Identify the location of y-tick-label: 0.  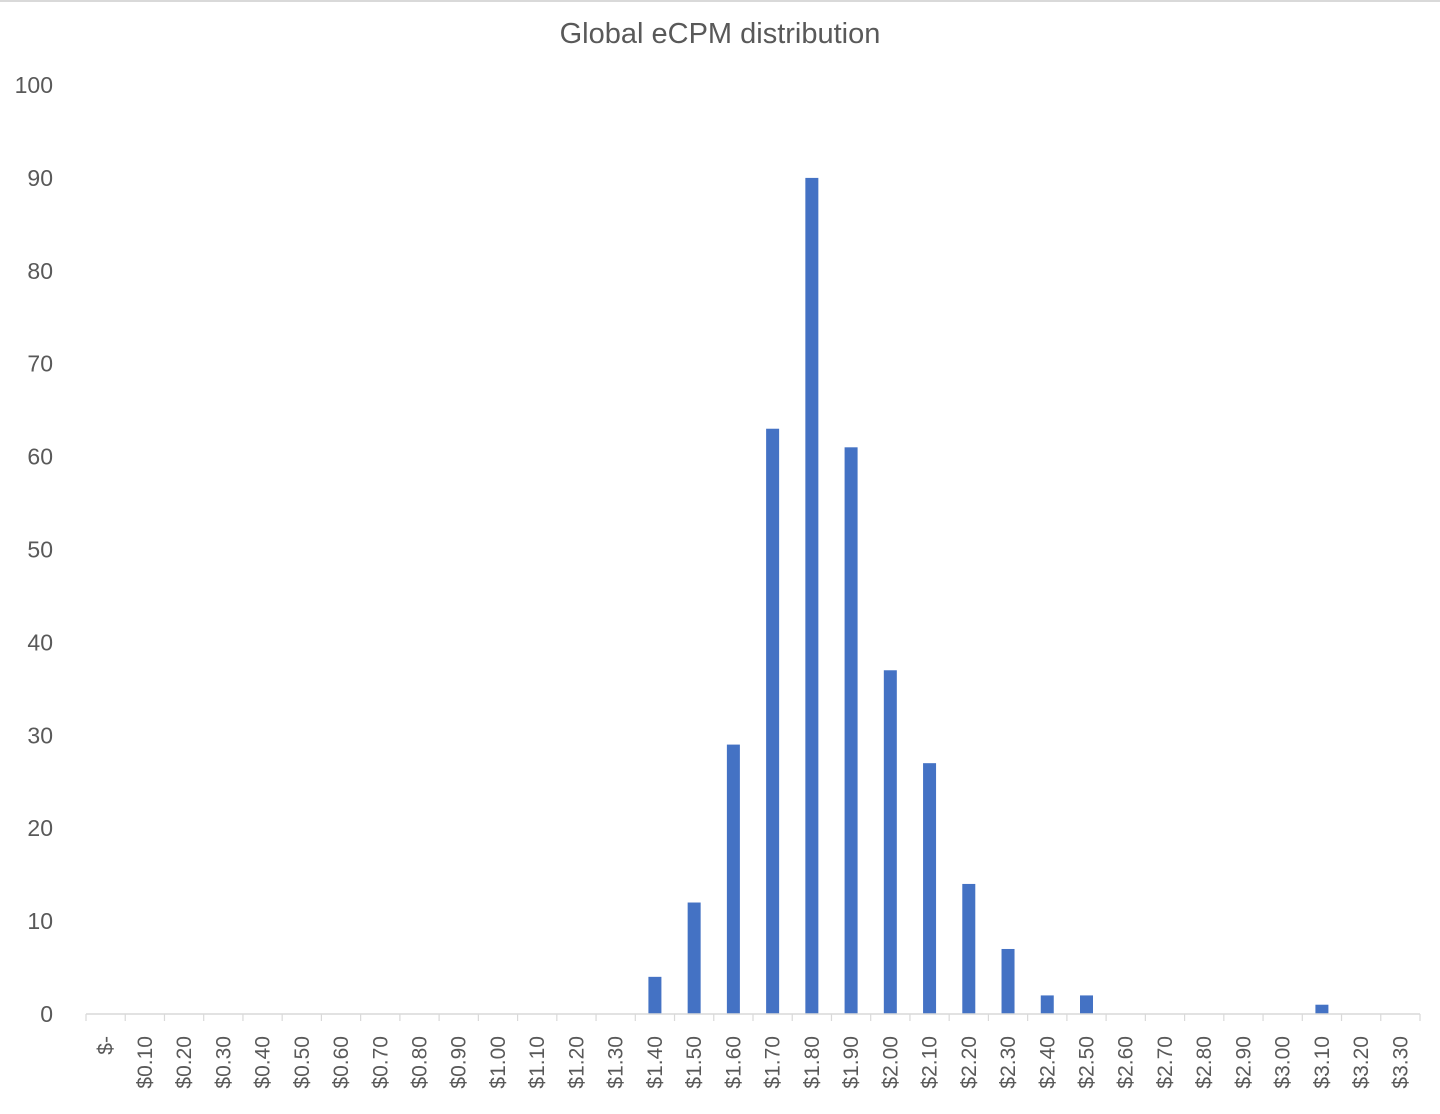
(46, 1014).